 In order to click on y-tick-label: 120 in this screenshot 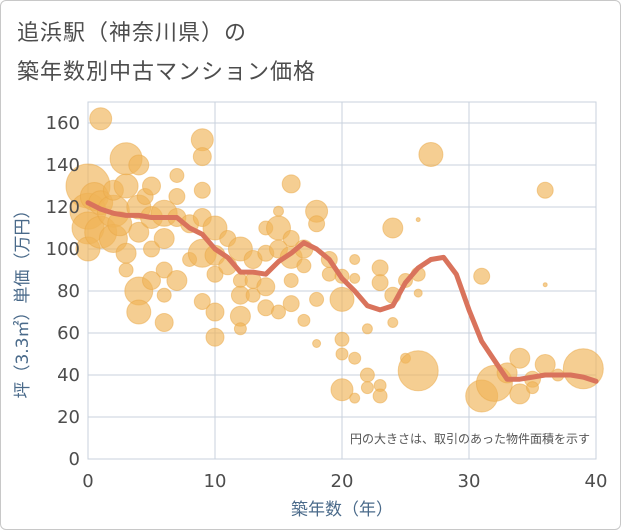, I will do `click(63, 207)`.